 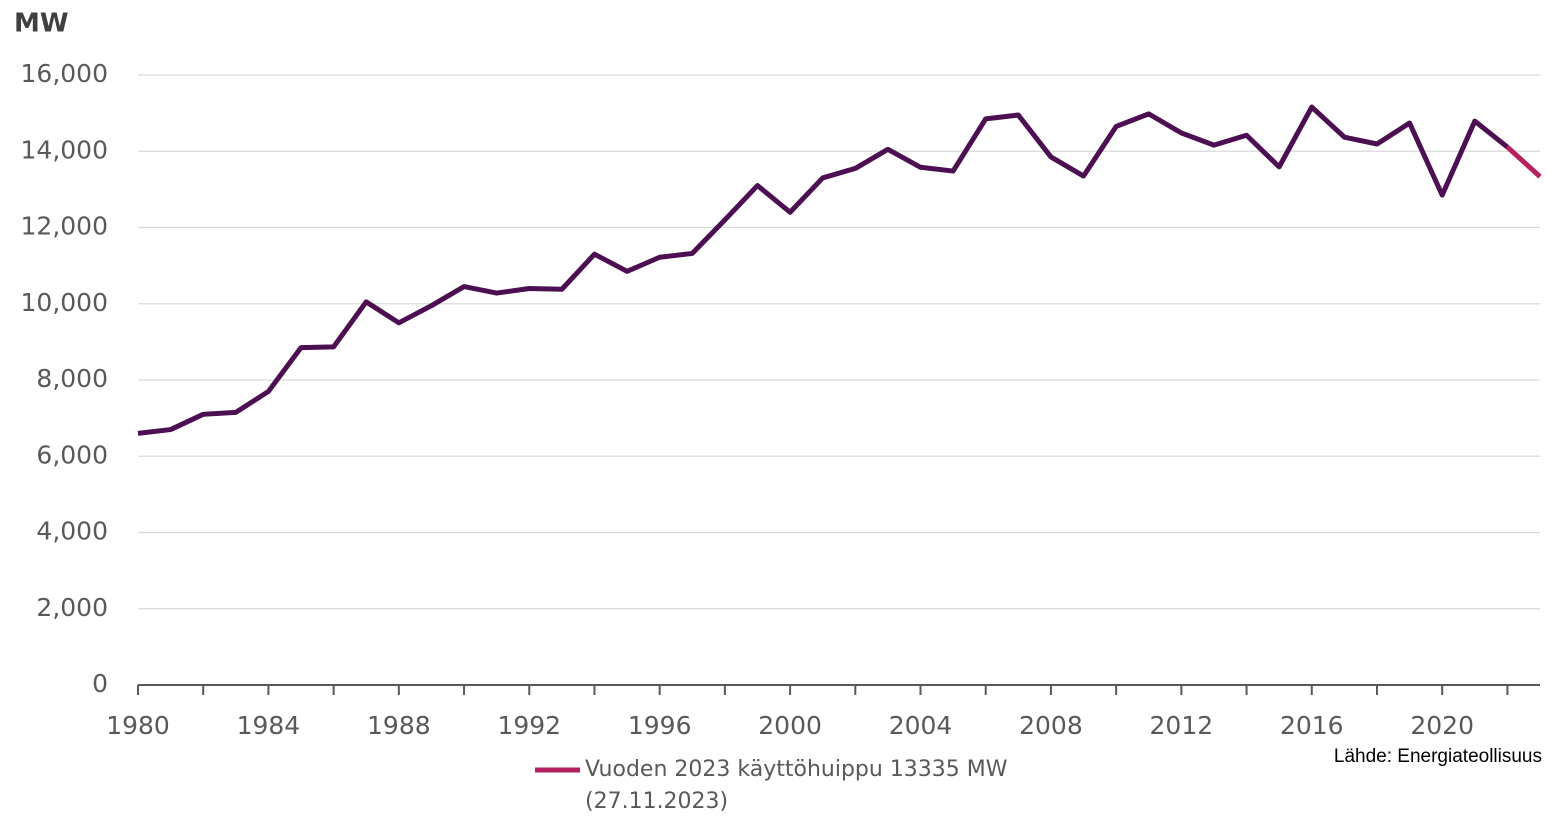 I want to click on y-tick-label: 0, so click(x=100, y=683).